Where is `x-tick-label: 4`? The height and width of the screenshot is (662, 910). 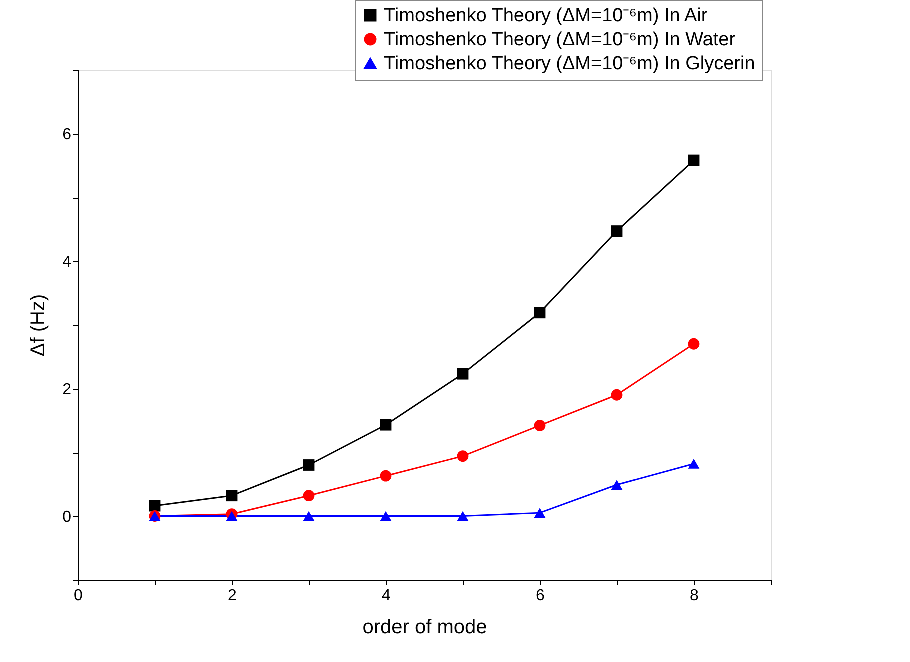 x-tick-label: 4 is located at coordinates (387, 596).